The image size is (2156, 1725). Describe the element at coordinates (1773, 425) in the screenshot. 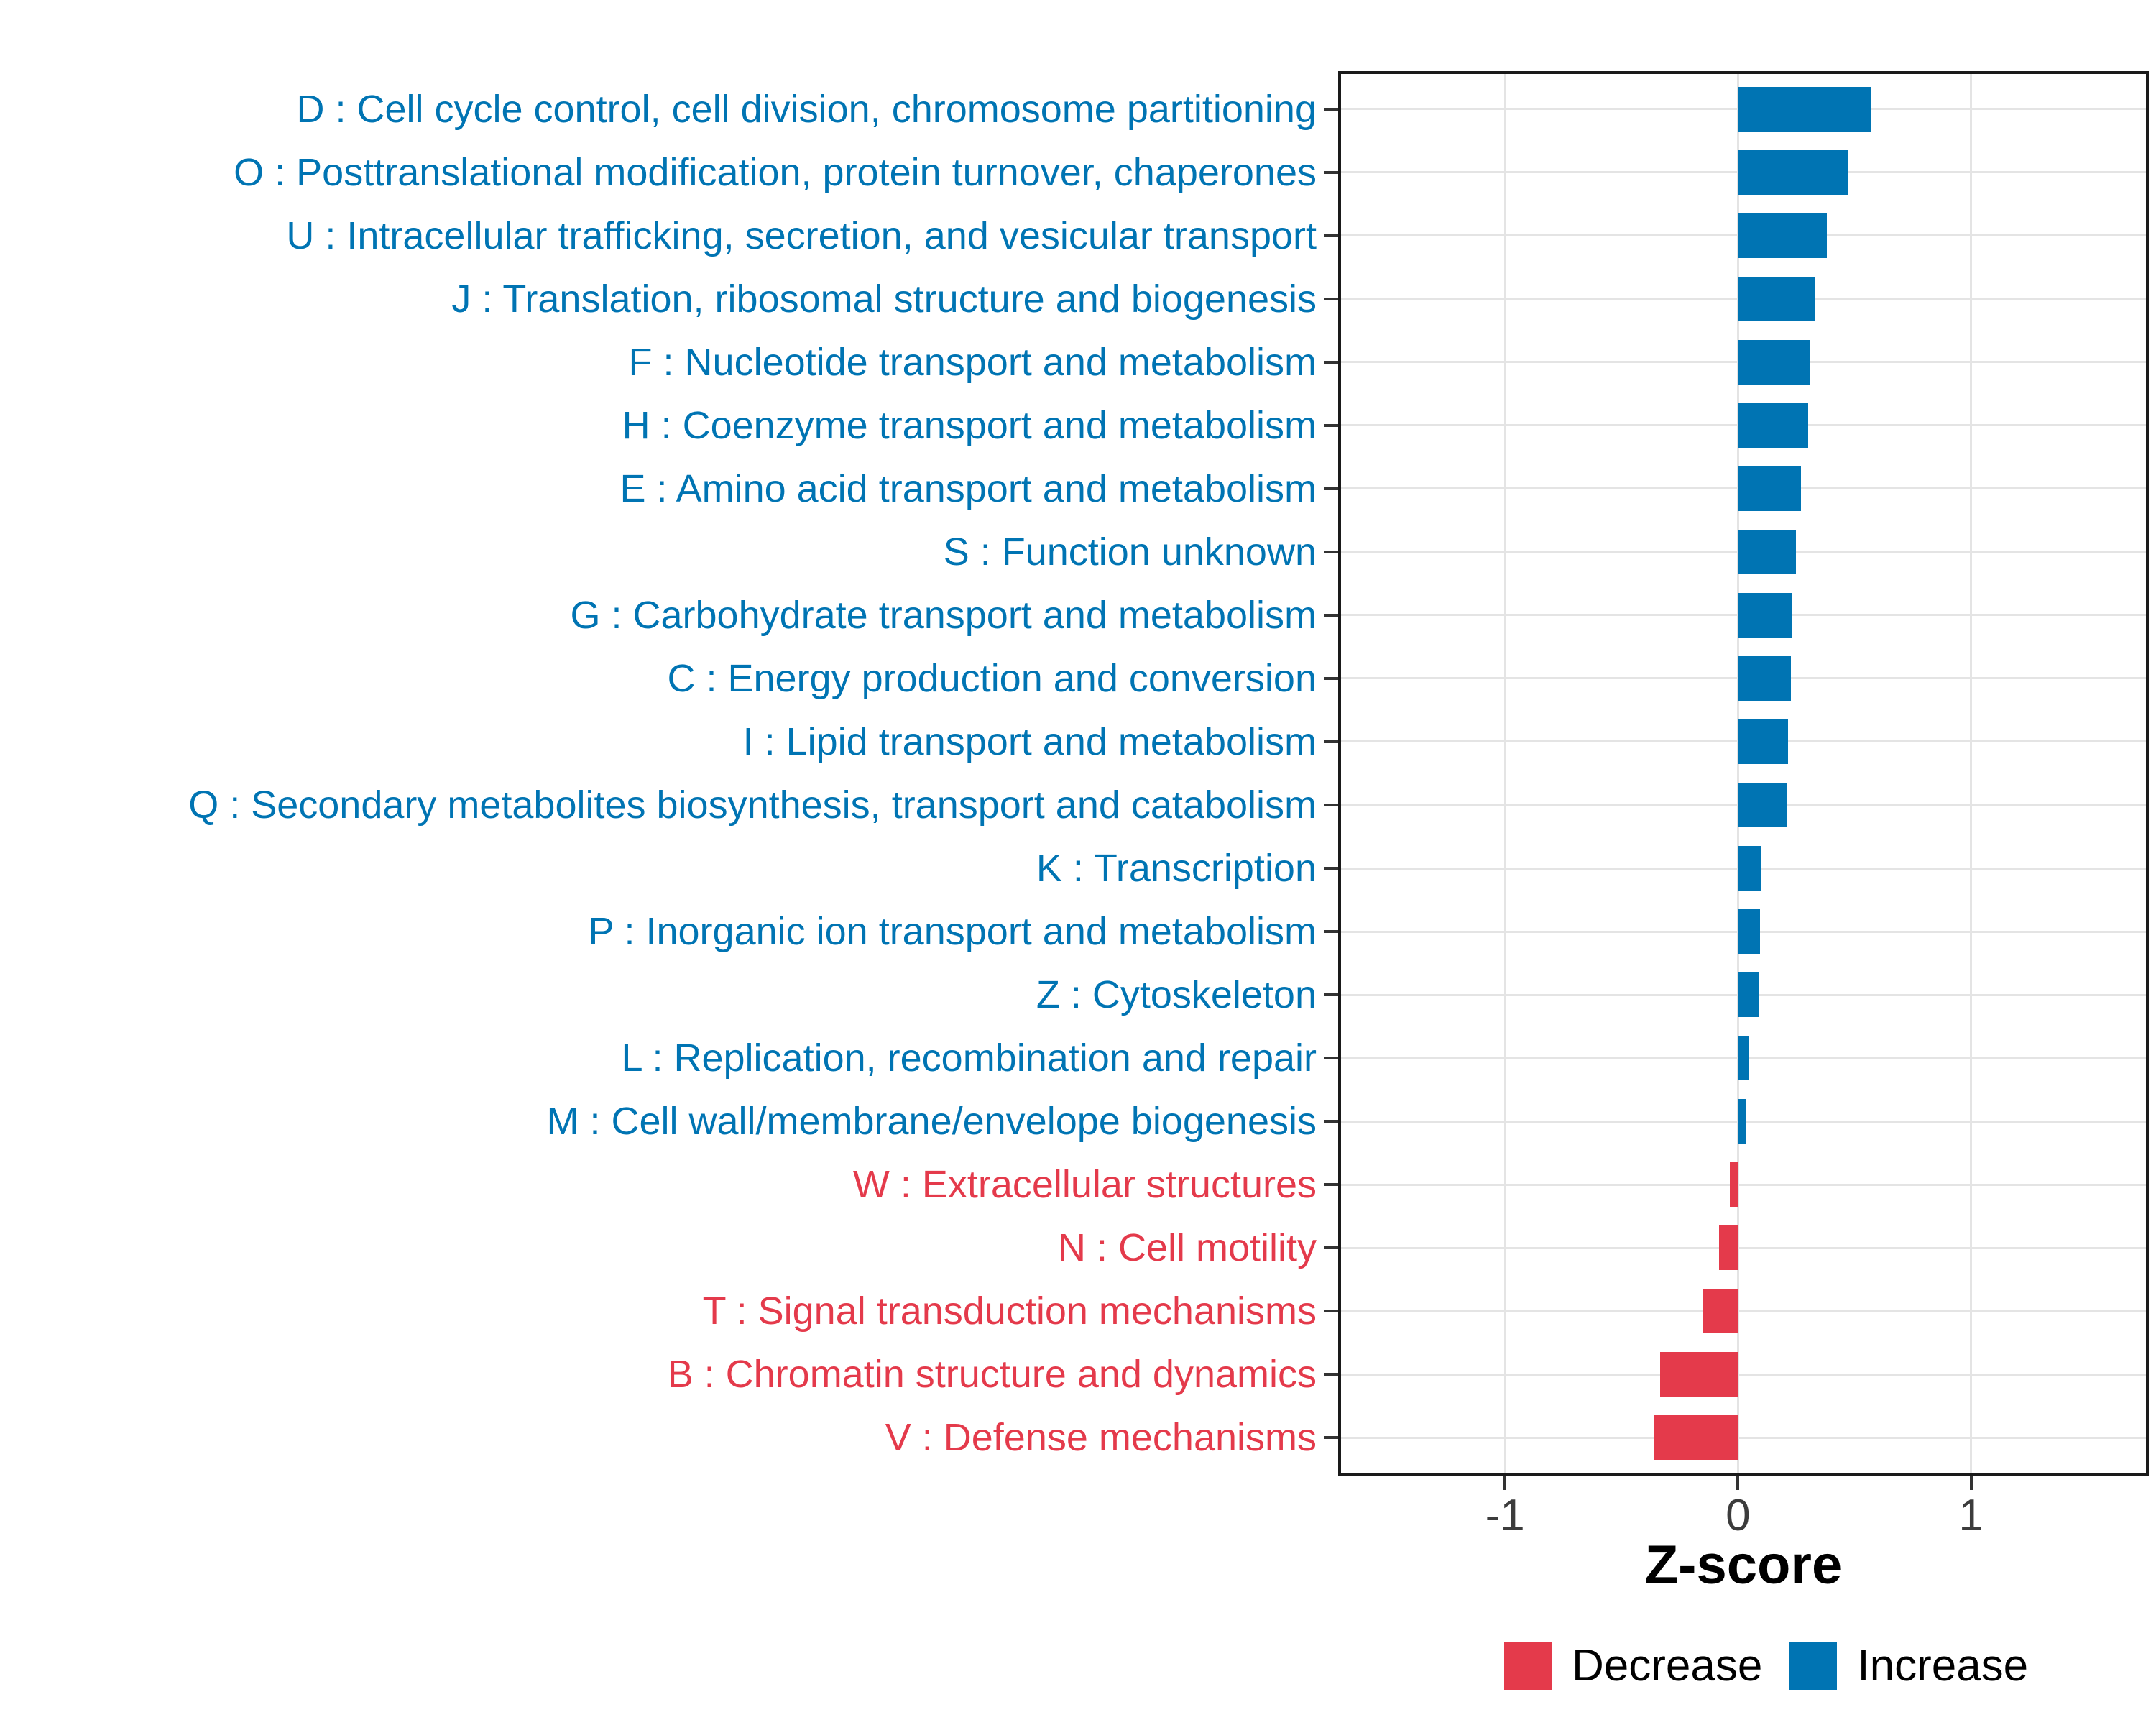

I see `bar-H` at that location.